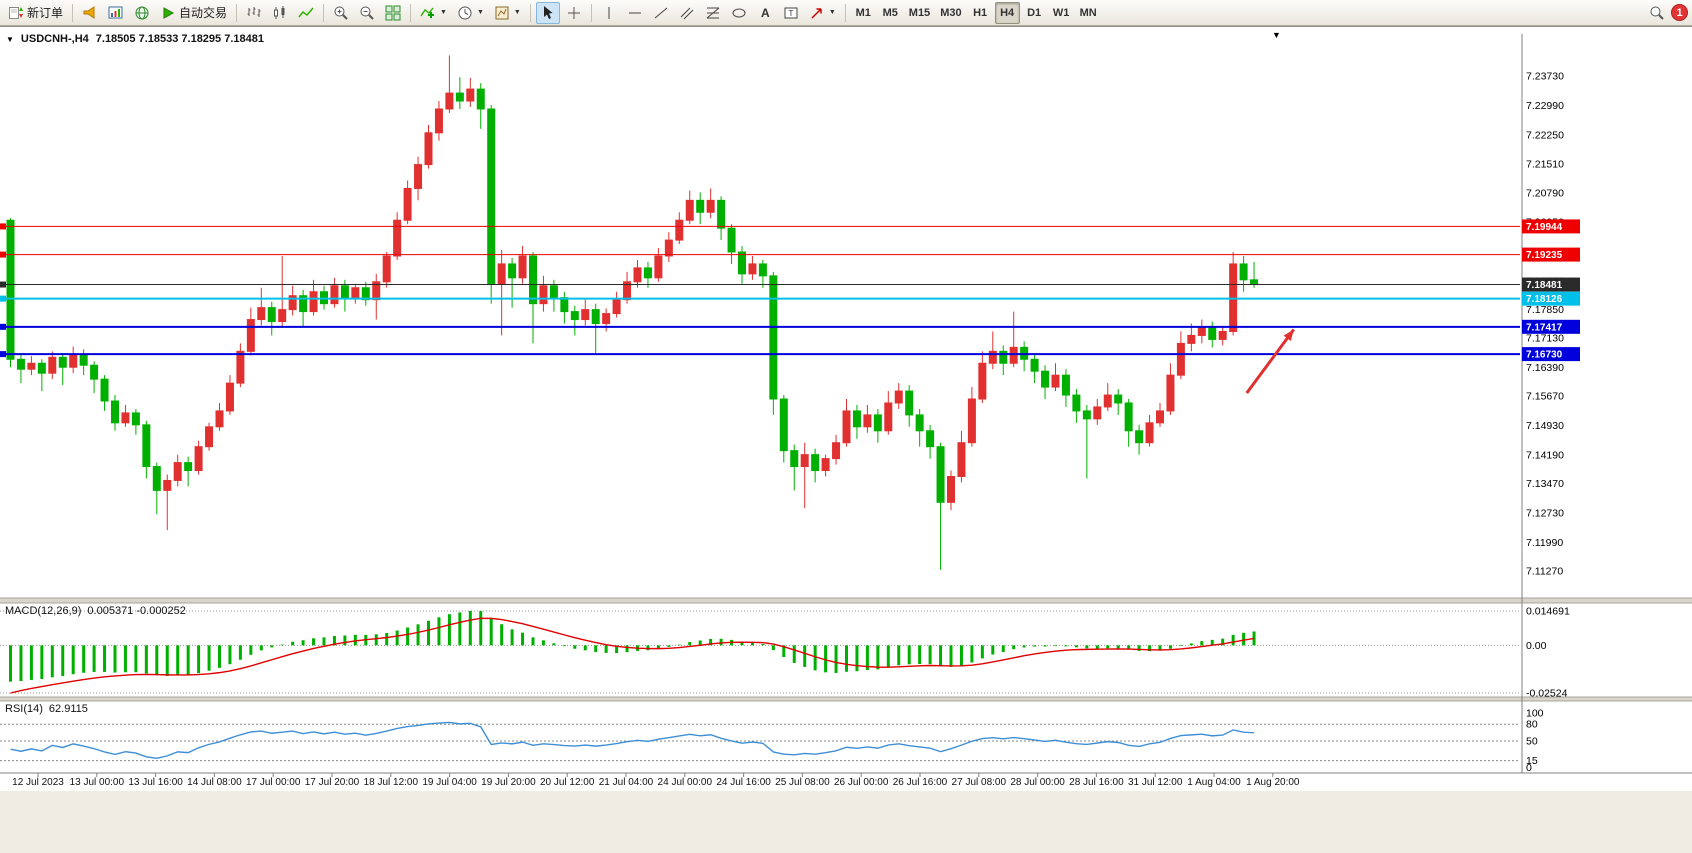 This screenshot has width=1692, height=853. I want to click on cursor-button, so click(547, 12).